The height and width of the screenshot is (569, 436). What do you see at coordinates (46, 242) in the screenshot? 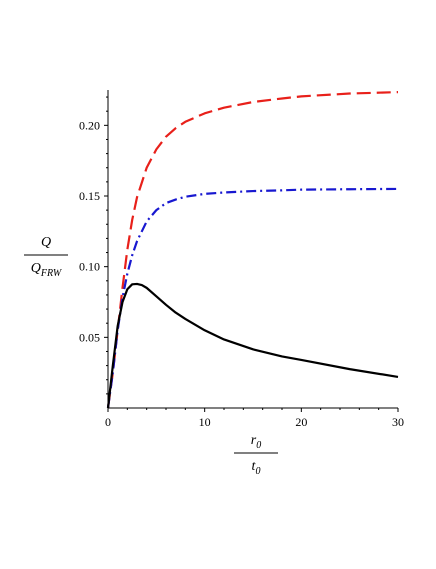
I see `y-axis-label-numerator: Q` at bounding box center [46, 242].